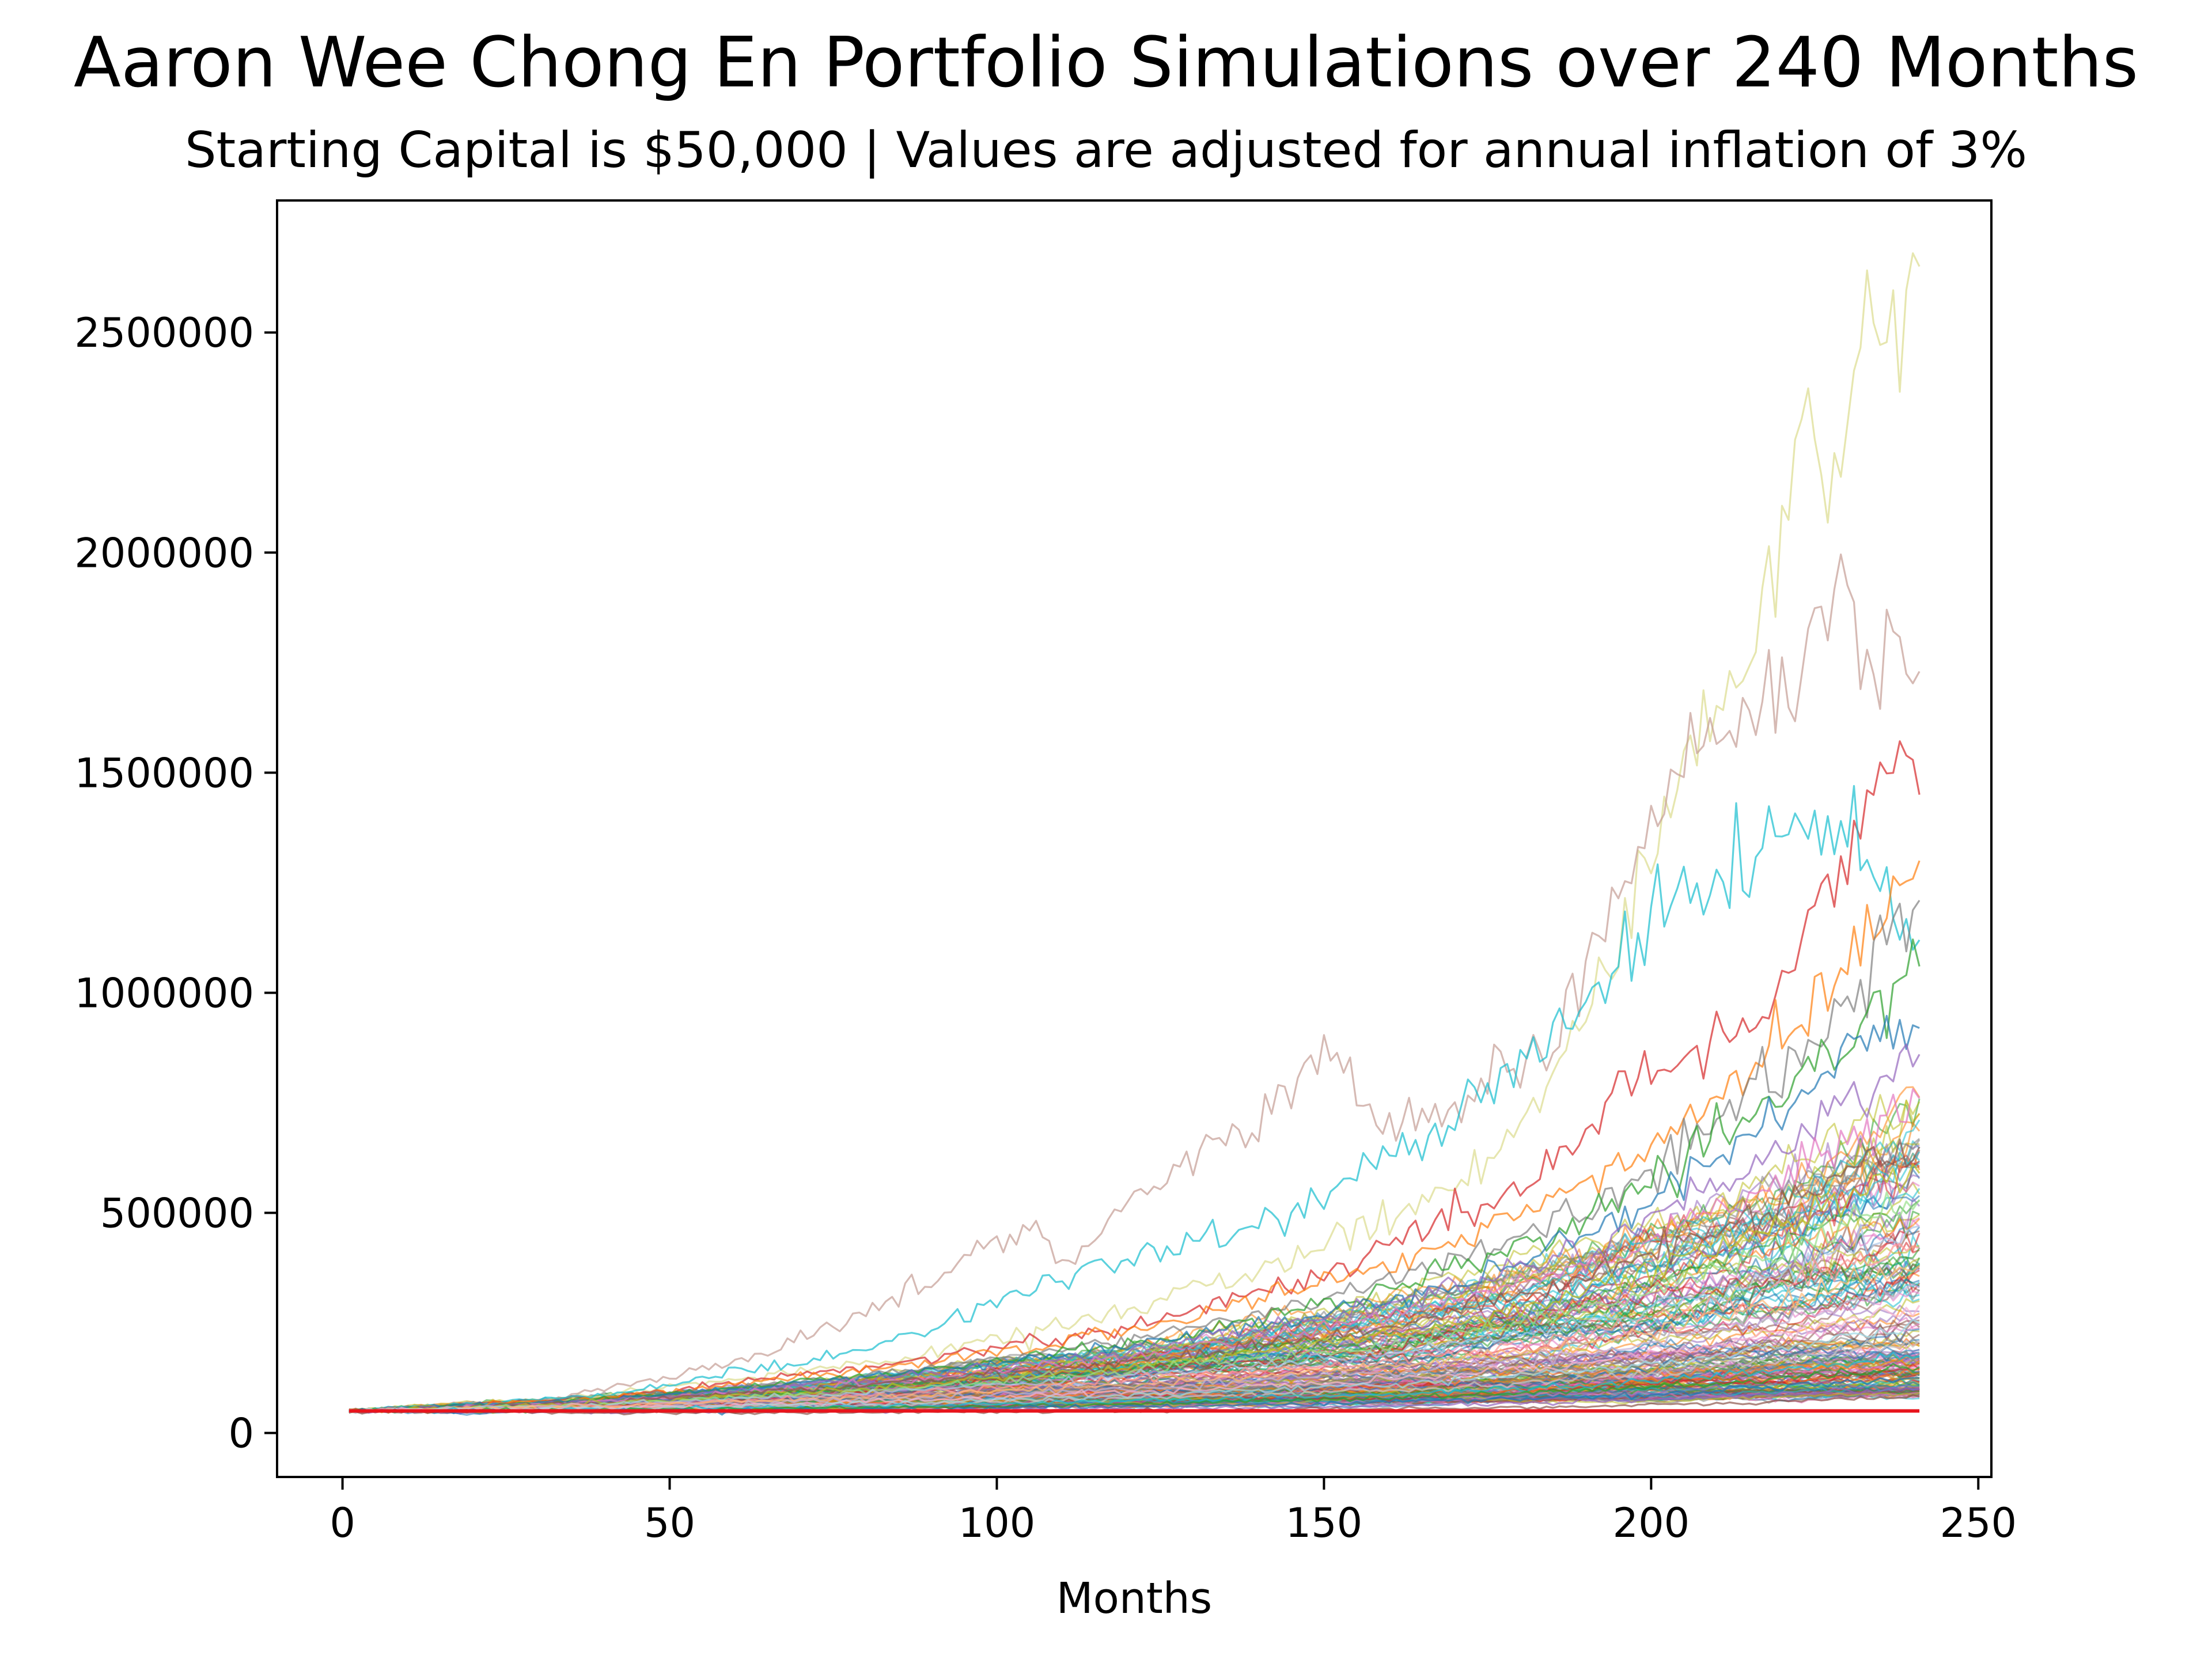 This screenshot has width=2212, height=1659. I want to click on x-axis: 0 50 100 150 200 250, so click(1173, 1512).